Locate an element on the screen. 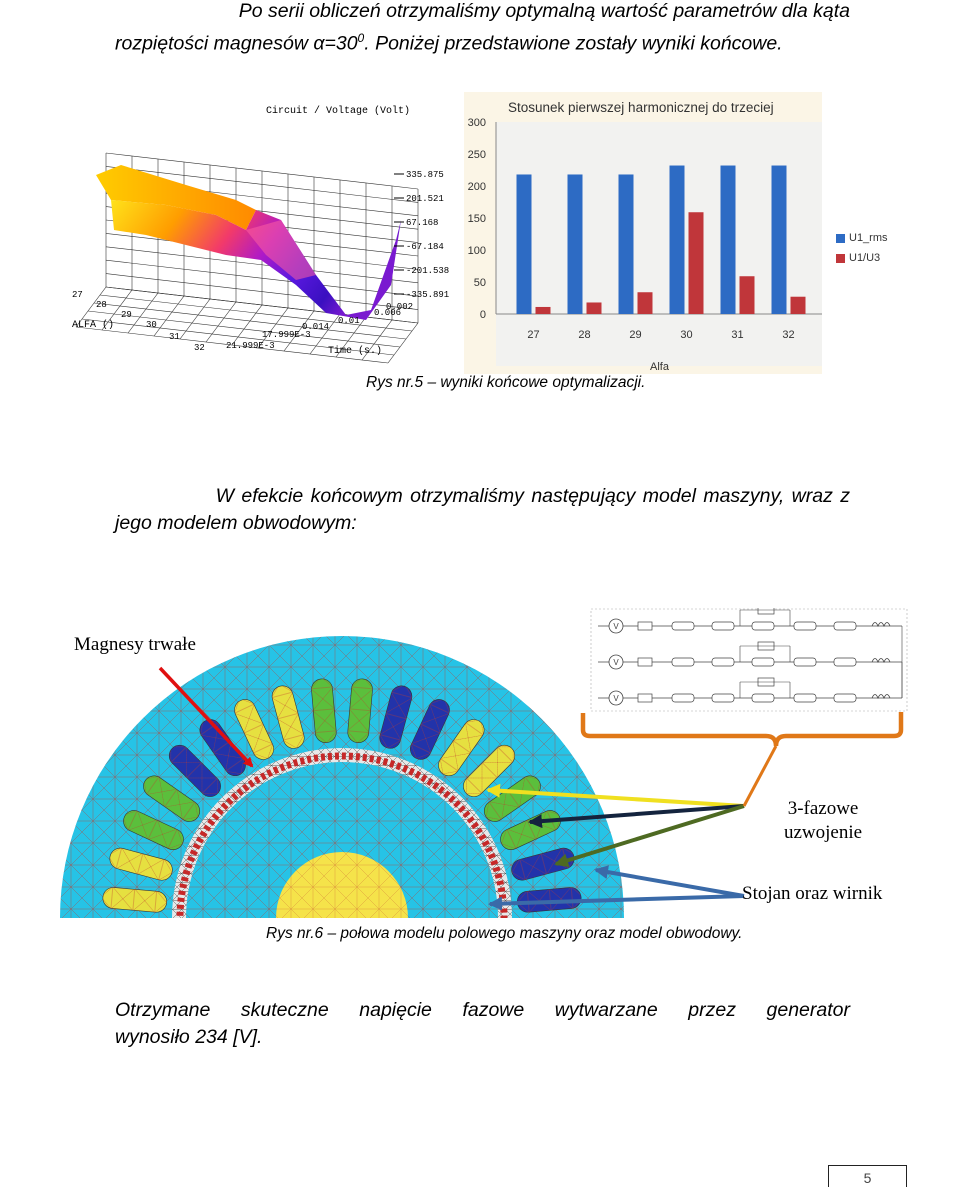  plot-area is located at coordinates (659, 244).